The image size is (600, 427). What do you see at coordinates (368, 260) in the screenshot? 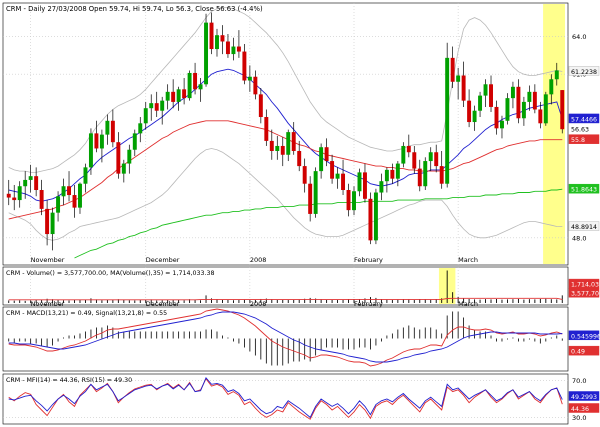
I see `price-x-label-3: February` at bounding box center [368, 260].